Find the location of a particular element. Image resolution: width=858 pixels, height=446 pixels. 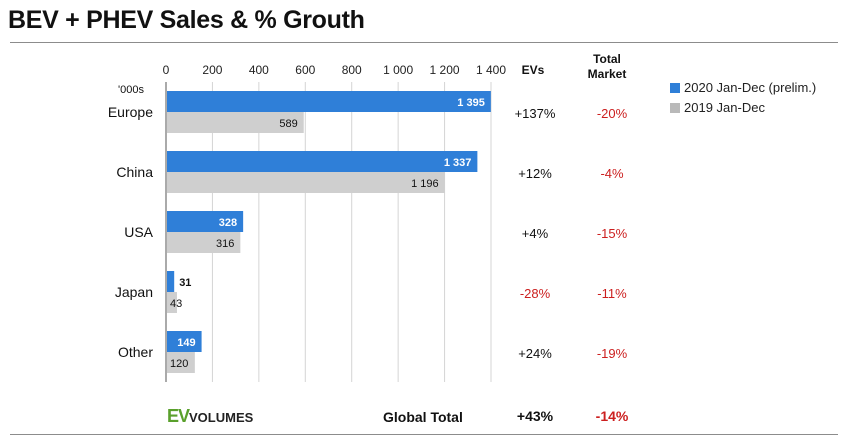

x-tick-label: 400 is located at coordinates (259, 70).